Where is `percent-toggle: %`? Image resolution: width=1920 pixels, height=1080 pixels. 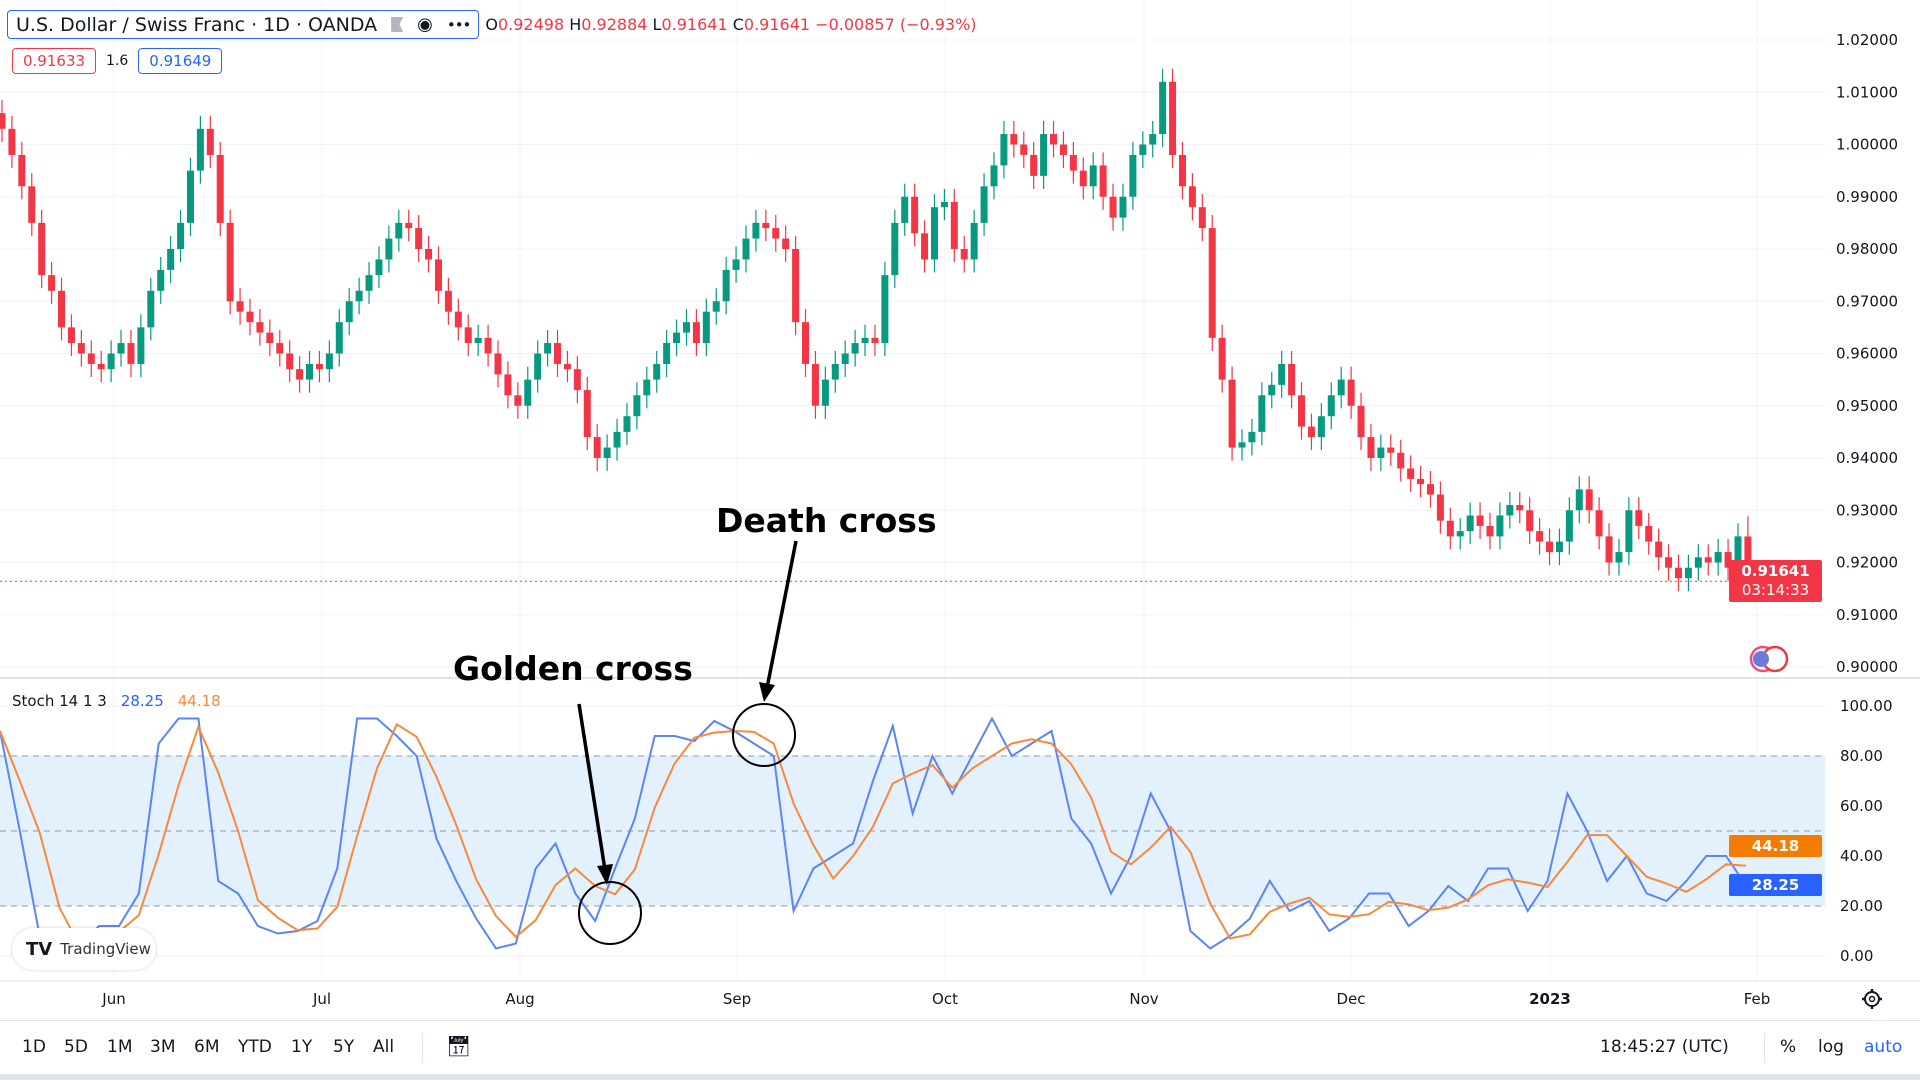
percent-toggle: % is located at coordinates (1788, 1047).